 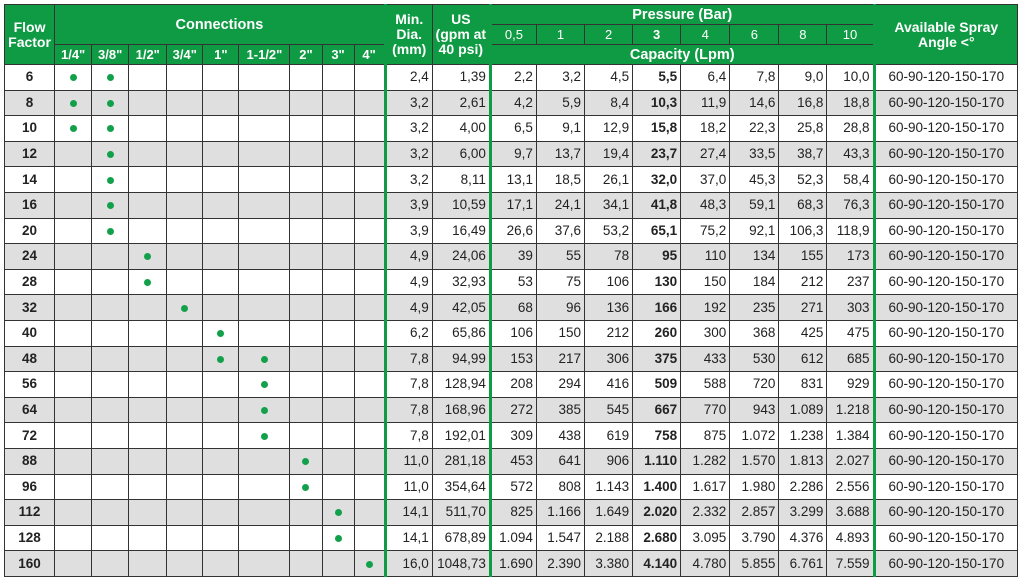 I want to click on connection-size-header: 1", so click(x=221, y=54).